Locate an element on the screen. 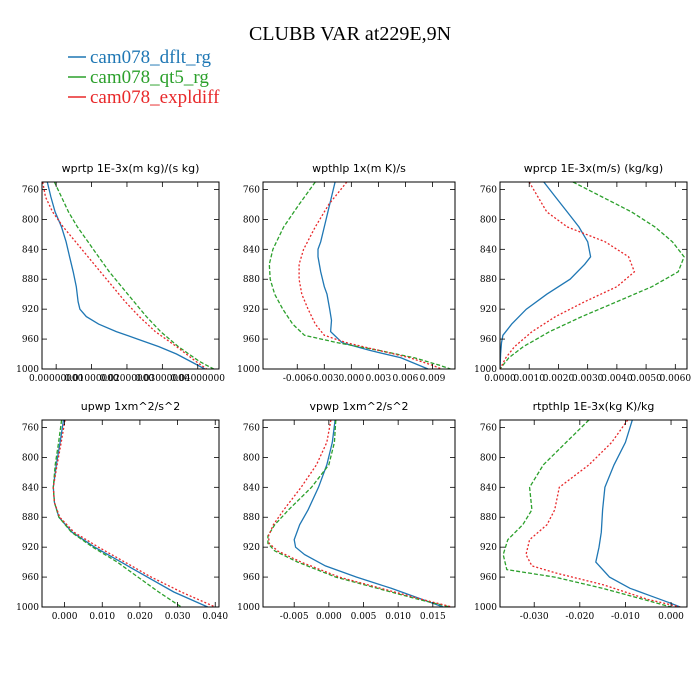 This screenshot has height=700, width=700. x-tick-label: 0.005 is located at coordinates (364, 617).